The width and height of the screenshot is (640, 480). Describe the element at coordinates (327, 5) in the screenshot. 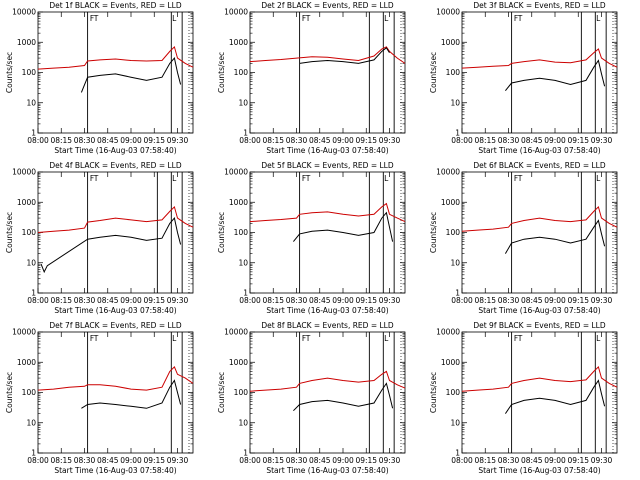

I see `panel-title: Det 2f BLACK = Events, RED = LLD` at that location.